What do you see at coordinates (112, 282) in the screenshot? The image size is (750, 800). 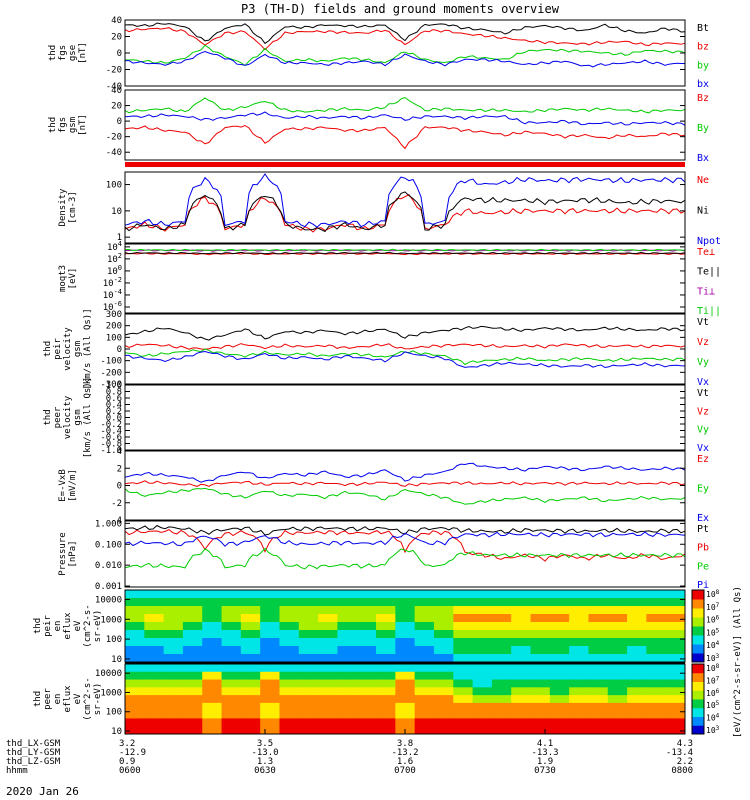 I see `y-tick-label: 10⁻²` at bounding box center [112, 282].